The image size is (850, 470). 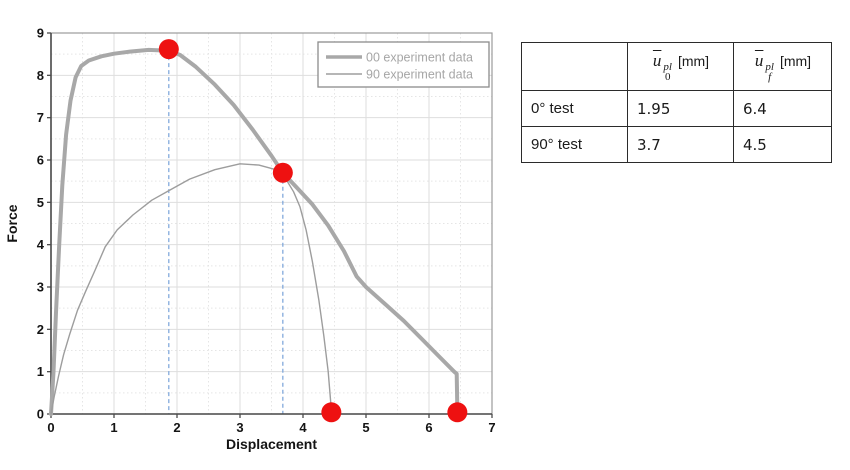 I want to click on row-label-90deg: 90° test, so click(x=574, y=144).